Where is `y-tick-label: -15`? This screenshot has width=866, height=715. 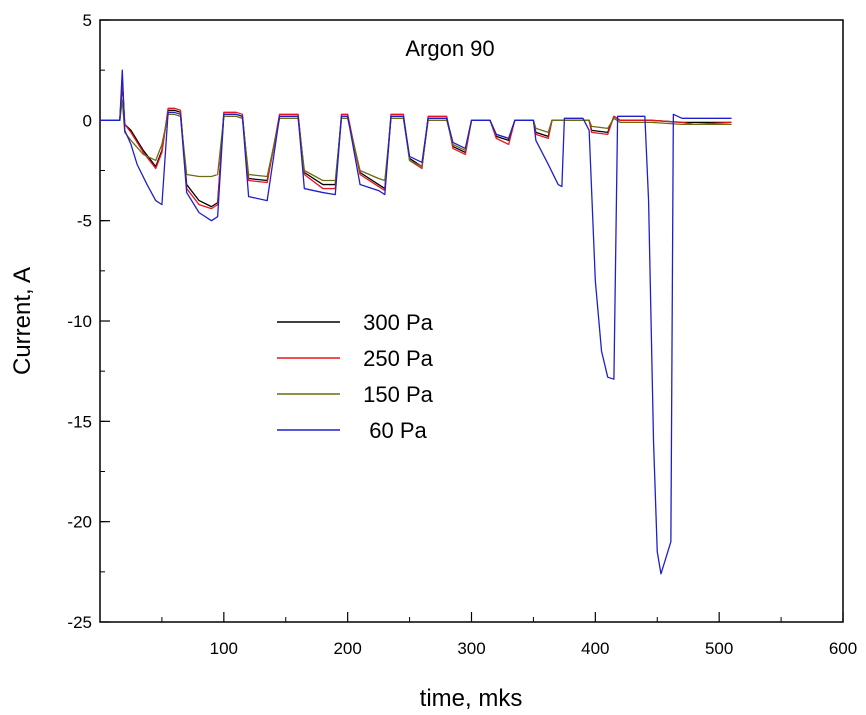
y-tick-label: -15 is located at coordinates (79, 421).